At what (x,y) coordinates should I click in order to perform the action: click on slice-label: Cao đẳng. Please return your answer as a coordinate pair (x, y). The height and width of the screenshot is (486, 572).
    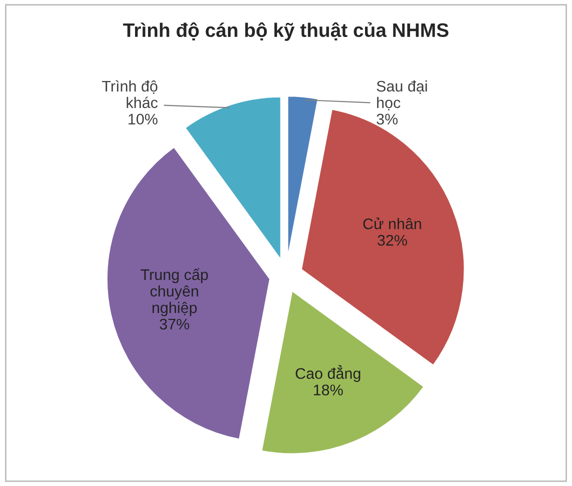
    Looking at the image, I should click on (328, 373).